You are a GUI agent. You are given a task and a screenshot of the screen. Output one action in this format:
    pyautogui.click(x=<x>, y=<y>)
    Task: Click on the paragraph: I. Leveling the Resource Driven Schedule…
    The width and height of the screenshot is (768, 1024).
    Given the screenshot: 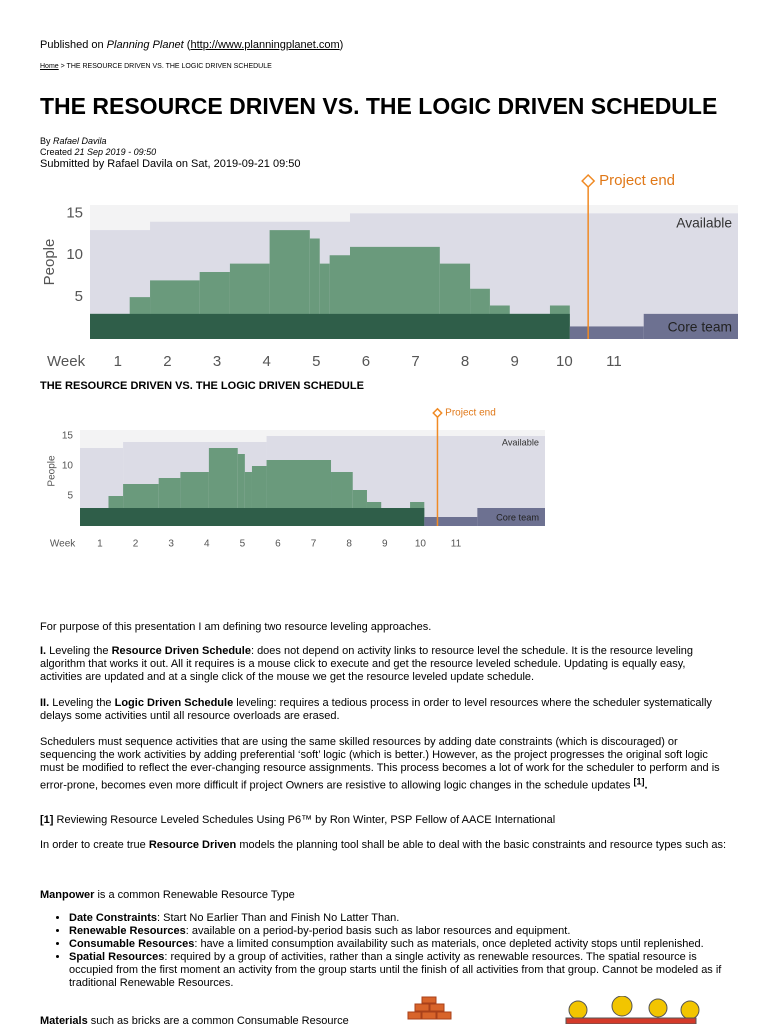 What is the action you would take?
    pyautogui.click(x=385, y=664)
    